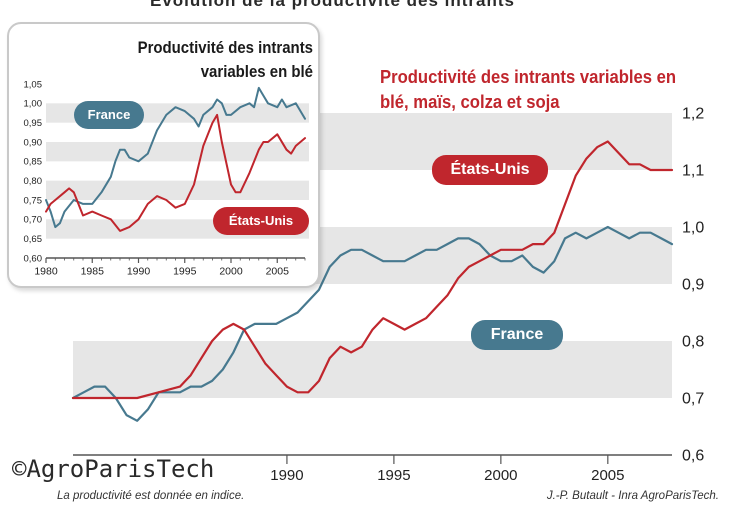 The image size is (747, 517). Describe the element at coordinates (693, 456) in the screenshot. I see `y-tick-label: 0,6` at that location.